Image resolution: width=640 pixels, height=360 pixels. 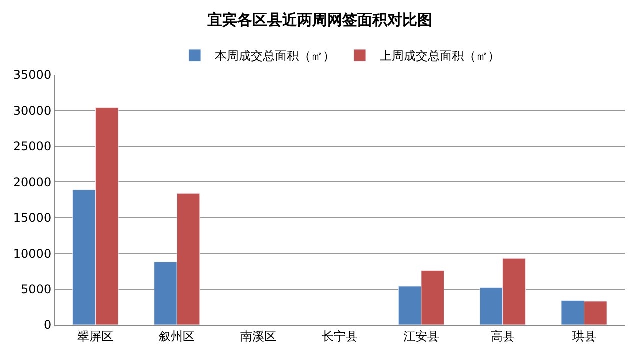 I want to click on x-tick-label: 叙州区, so click(x=177, y=336).